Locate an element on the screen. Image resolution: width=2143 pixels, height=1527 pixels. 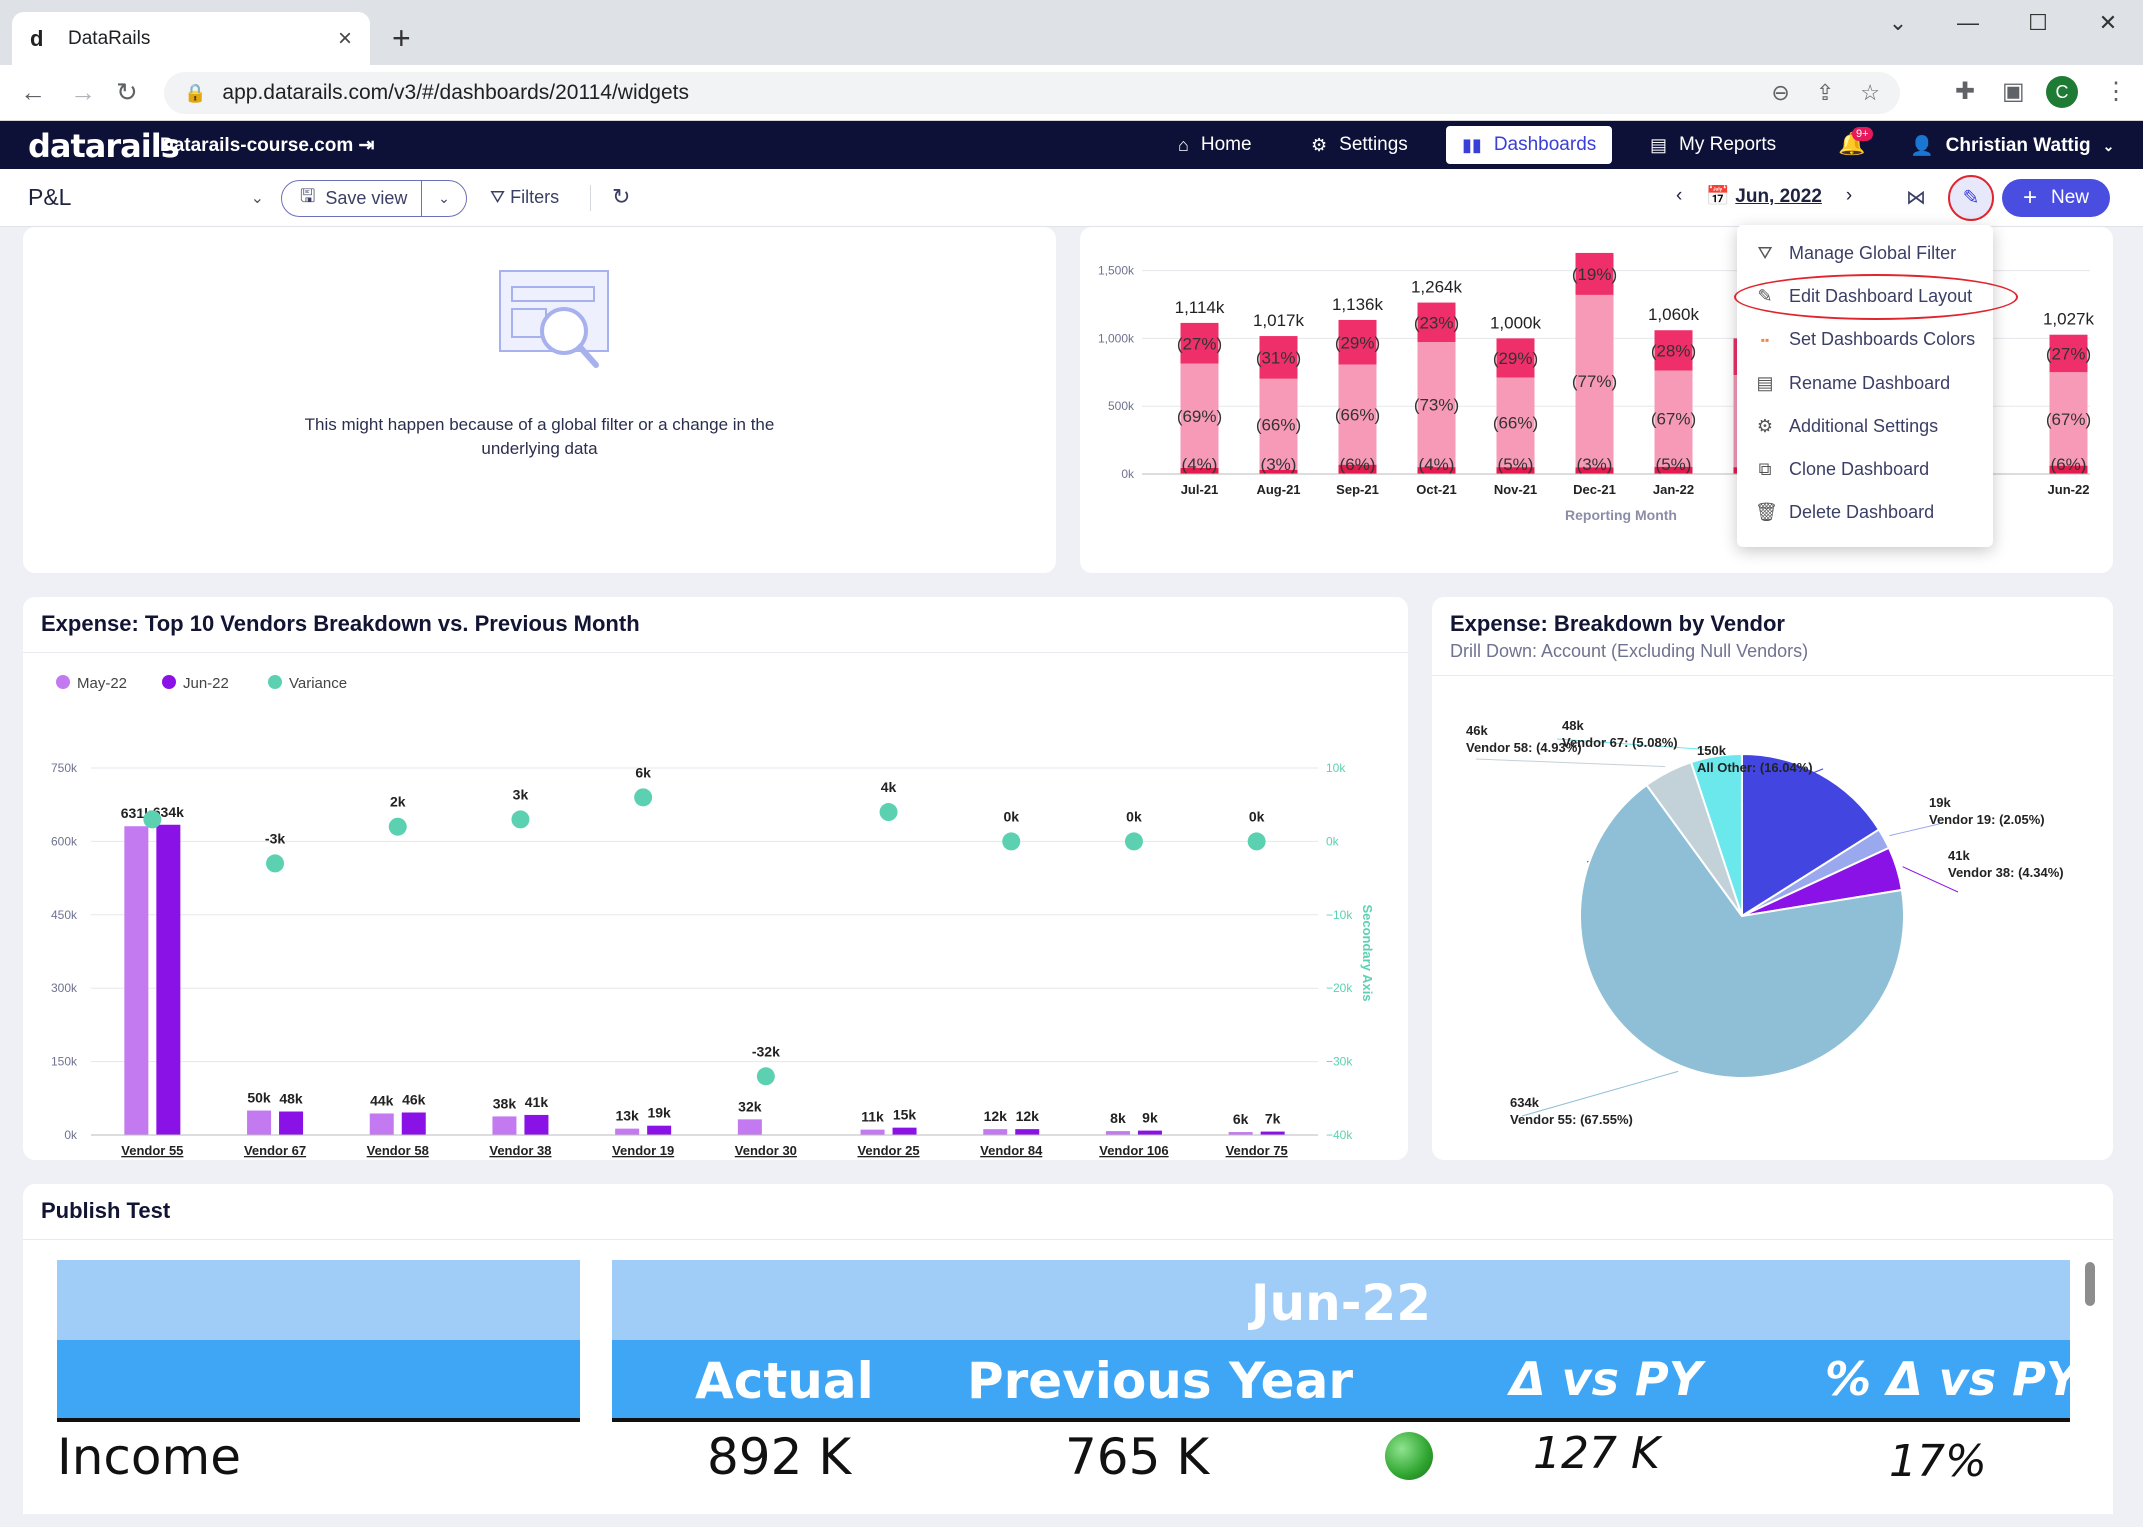
forward-icon: → is located at coordinates (83, 92).